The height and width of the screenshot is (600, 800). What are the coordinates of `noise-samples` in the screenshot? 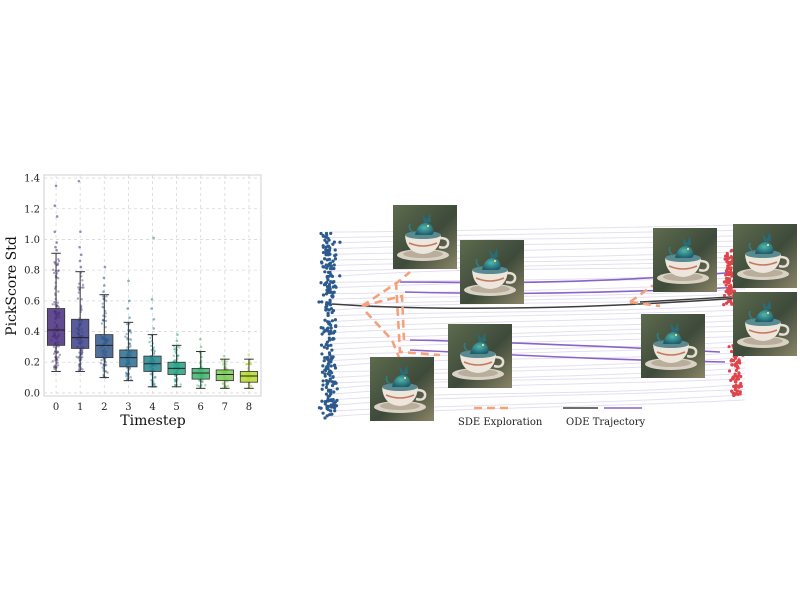 It's located at (329, 325).